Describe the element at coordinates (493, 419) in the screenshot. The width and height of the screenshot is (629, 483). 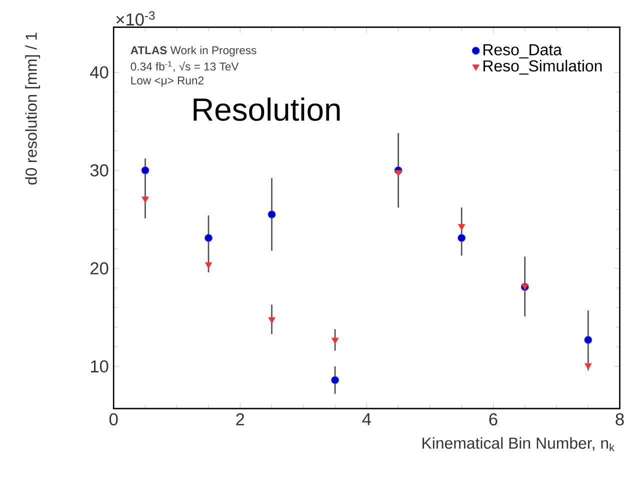
I see `x-tick-label: 6` at that location.